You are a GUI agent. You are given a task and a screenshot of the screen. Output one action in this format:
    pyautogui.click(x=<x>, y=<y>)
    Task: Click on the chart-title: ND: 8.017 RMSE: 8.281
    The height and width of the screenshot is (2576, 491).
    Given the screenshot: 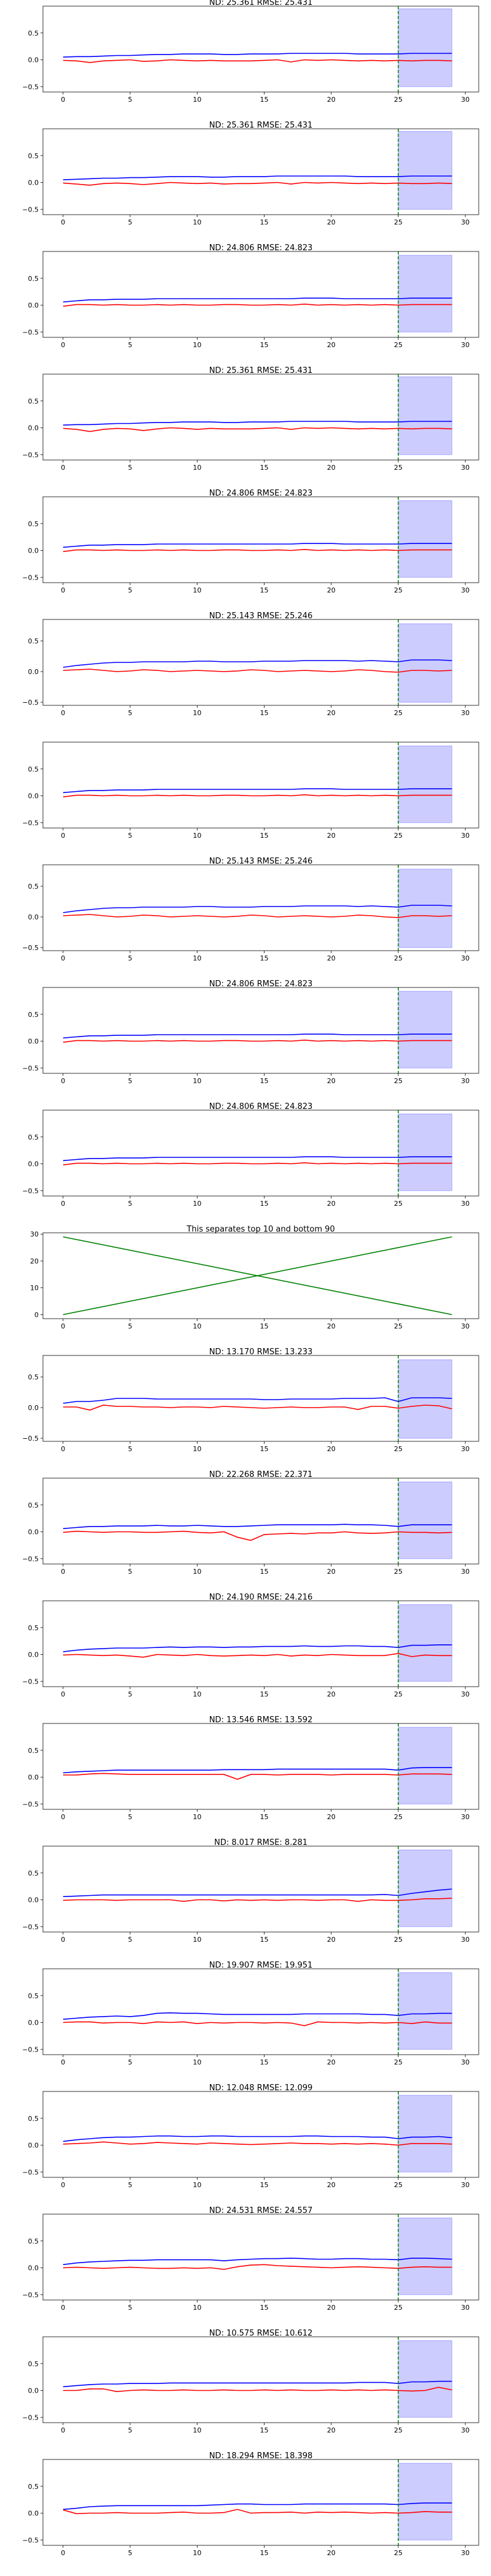 What is the action you would take?
    pyautogui.click(x=260, y=1842)
    